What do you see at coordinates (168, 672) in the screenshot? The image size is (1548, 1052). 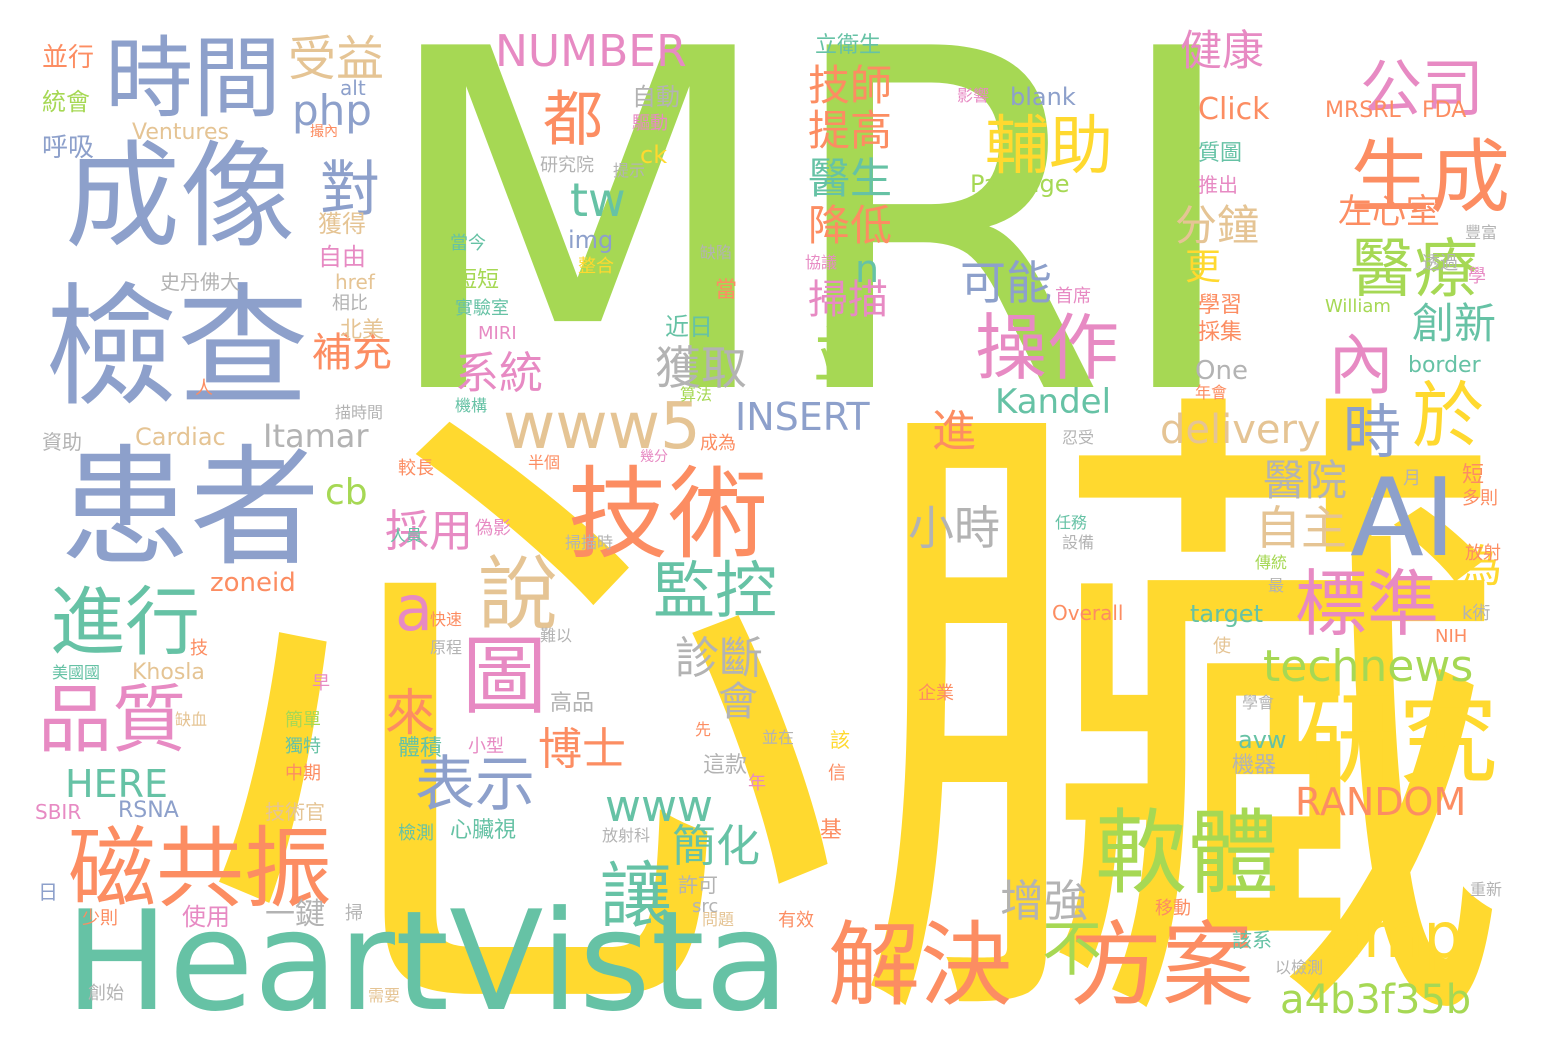 I see `word-khosla: Khosla` at bounding box center [168, 672].